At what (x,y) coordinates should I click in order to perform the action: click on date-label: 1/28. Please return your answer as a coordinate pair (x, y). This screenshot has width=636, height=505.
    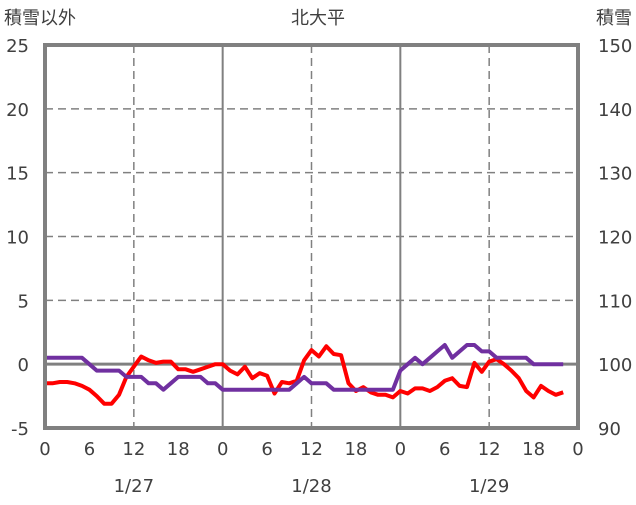
    Looking at the image, I should click on (311, 486).